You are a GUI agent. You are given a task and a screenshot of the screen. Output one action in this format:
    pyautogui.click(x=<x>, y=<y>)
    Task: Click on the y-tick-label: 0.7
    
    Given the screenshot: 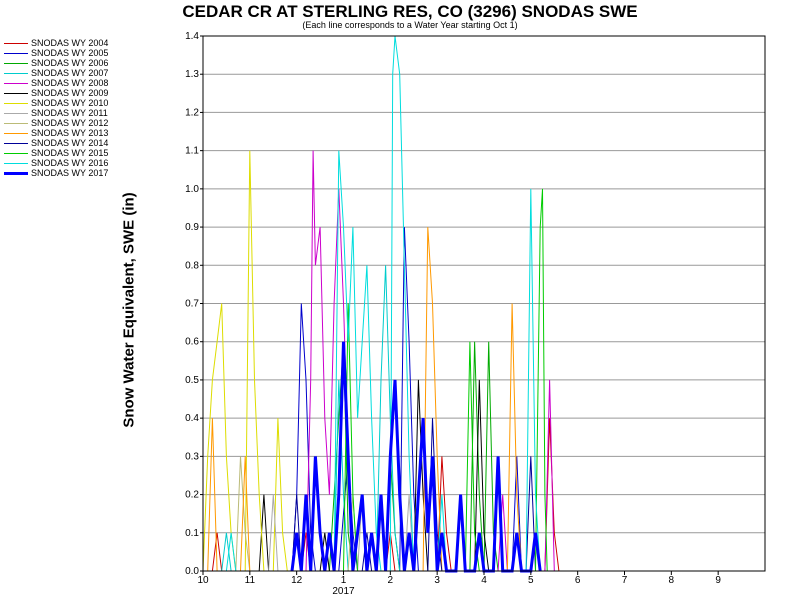 What is the action you would take?
    pyautogui.click(x=192, y=304)
    